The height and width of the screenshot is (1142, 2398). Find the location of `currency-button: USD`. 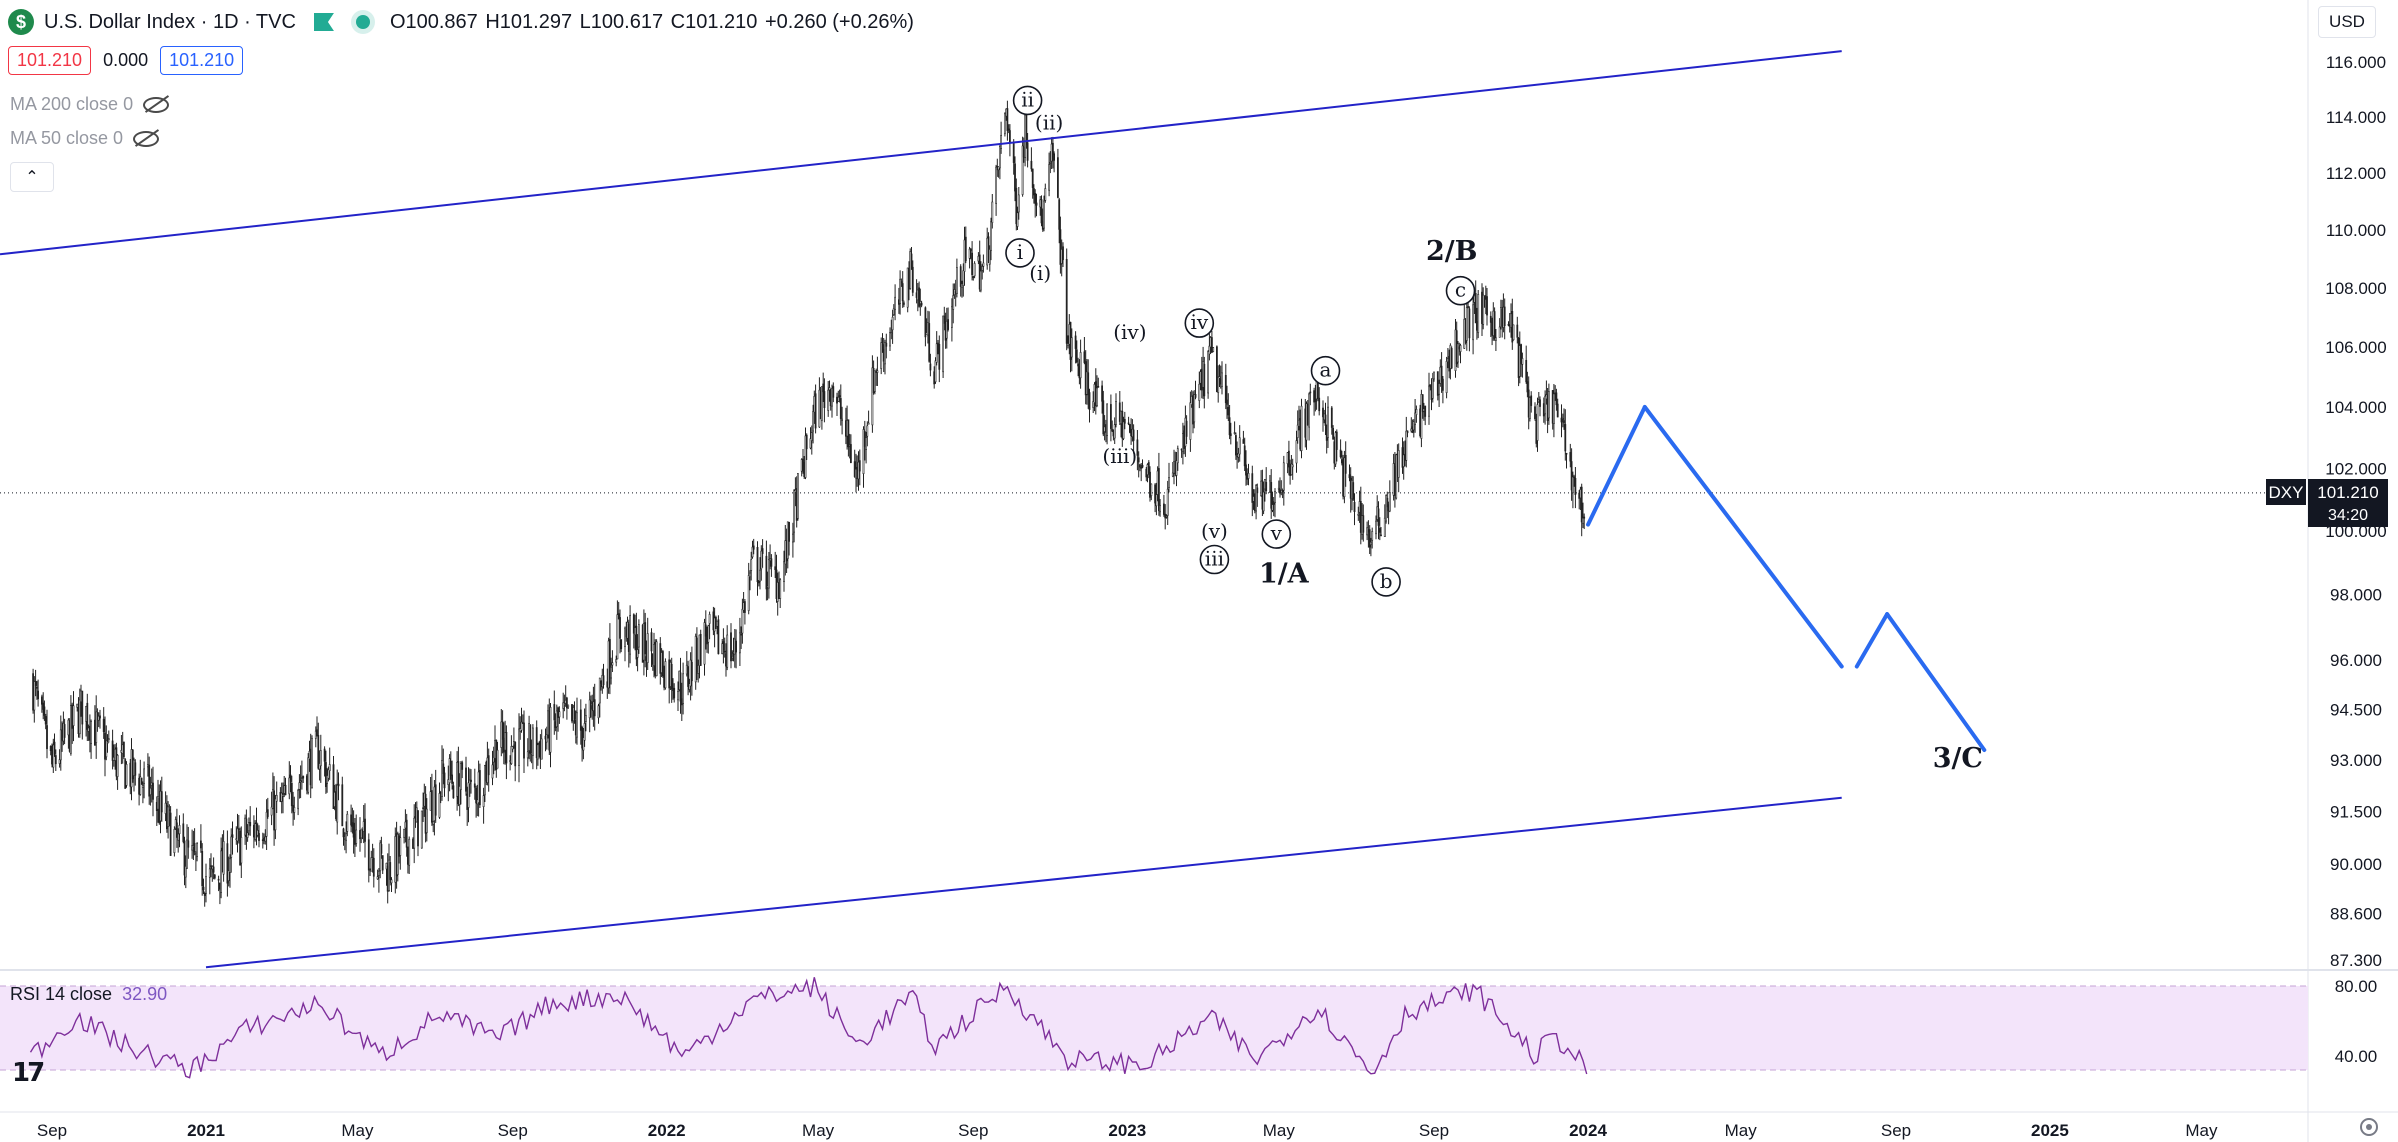

currency-button: USD is located at coordinates (2347, 22).